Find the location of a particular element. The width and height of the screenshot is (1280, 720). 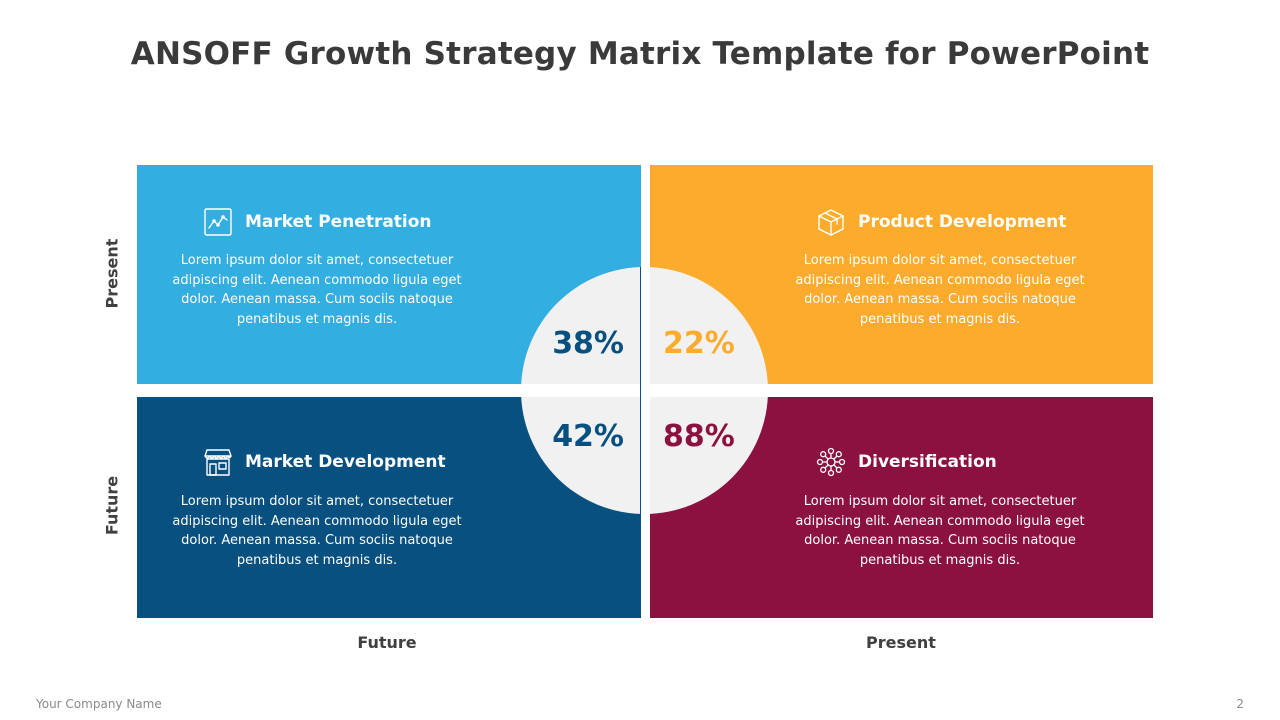

quadrant-header: Diversification is located at coordinates (906, 462).